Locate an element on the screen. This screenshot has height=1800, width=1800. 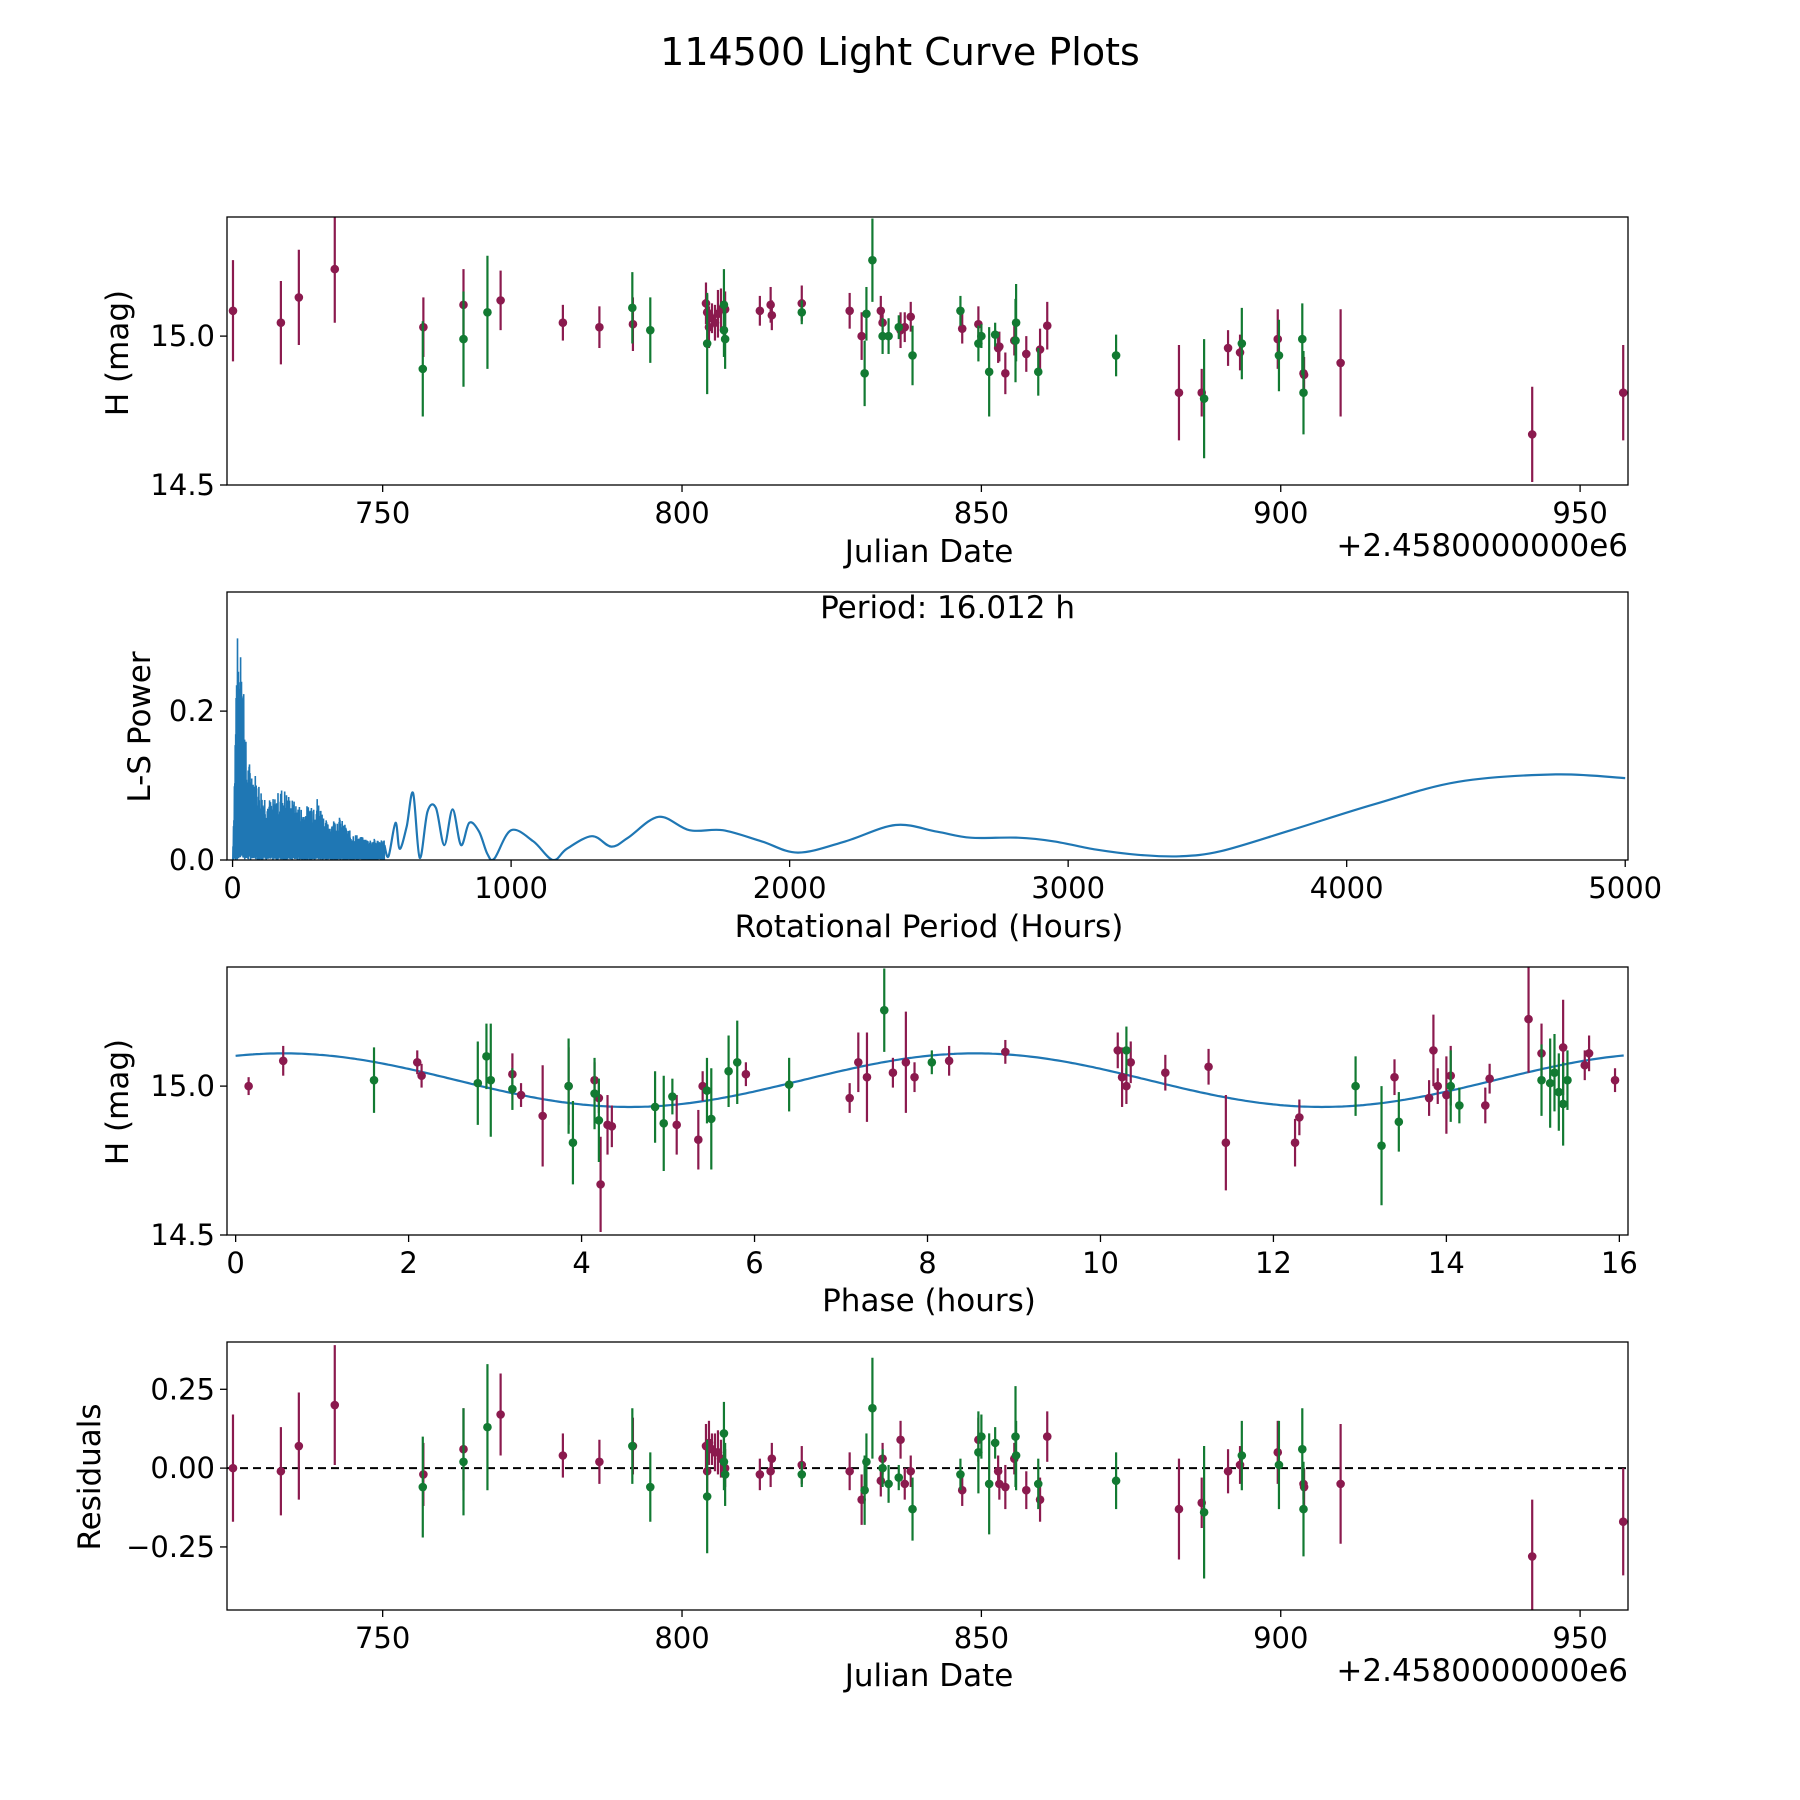
x-tick-label: 800 is located at coordinates (681, 1638).